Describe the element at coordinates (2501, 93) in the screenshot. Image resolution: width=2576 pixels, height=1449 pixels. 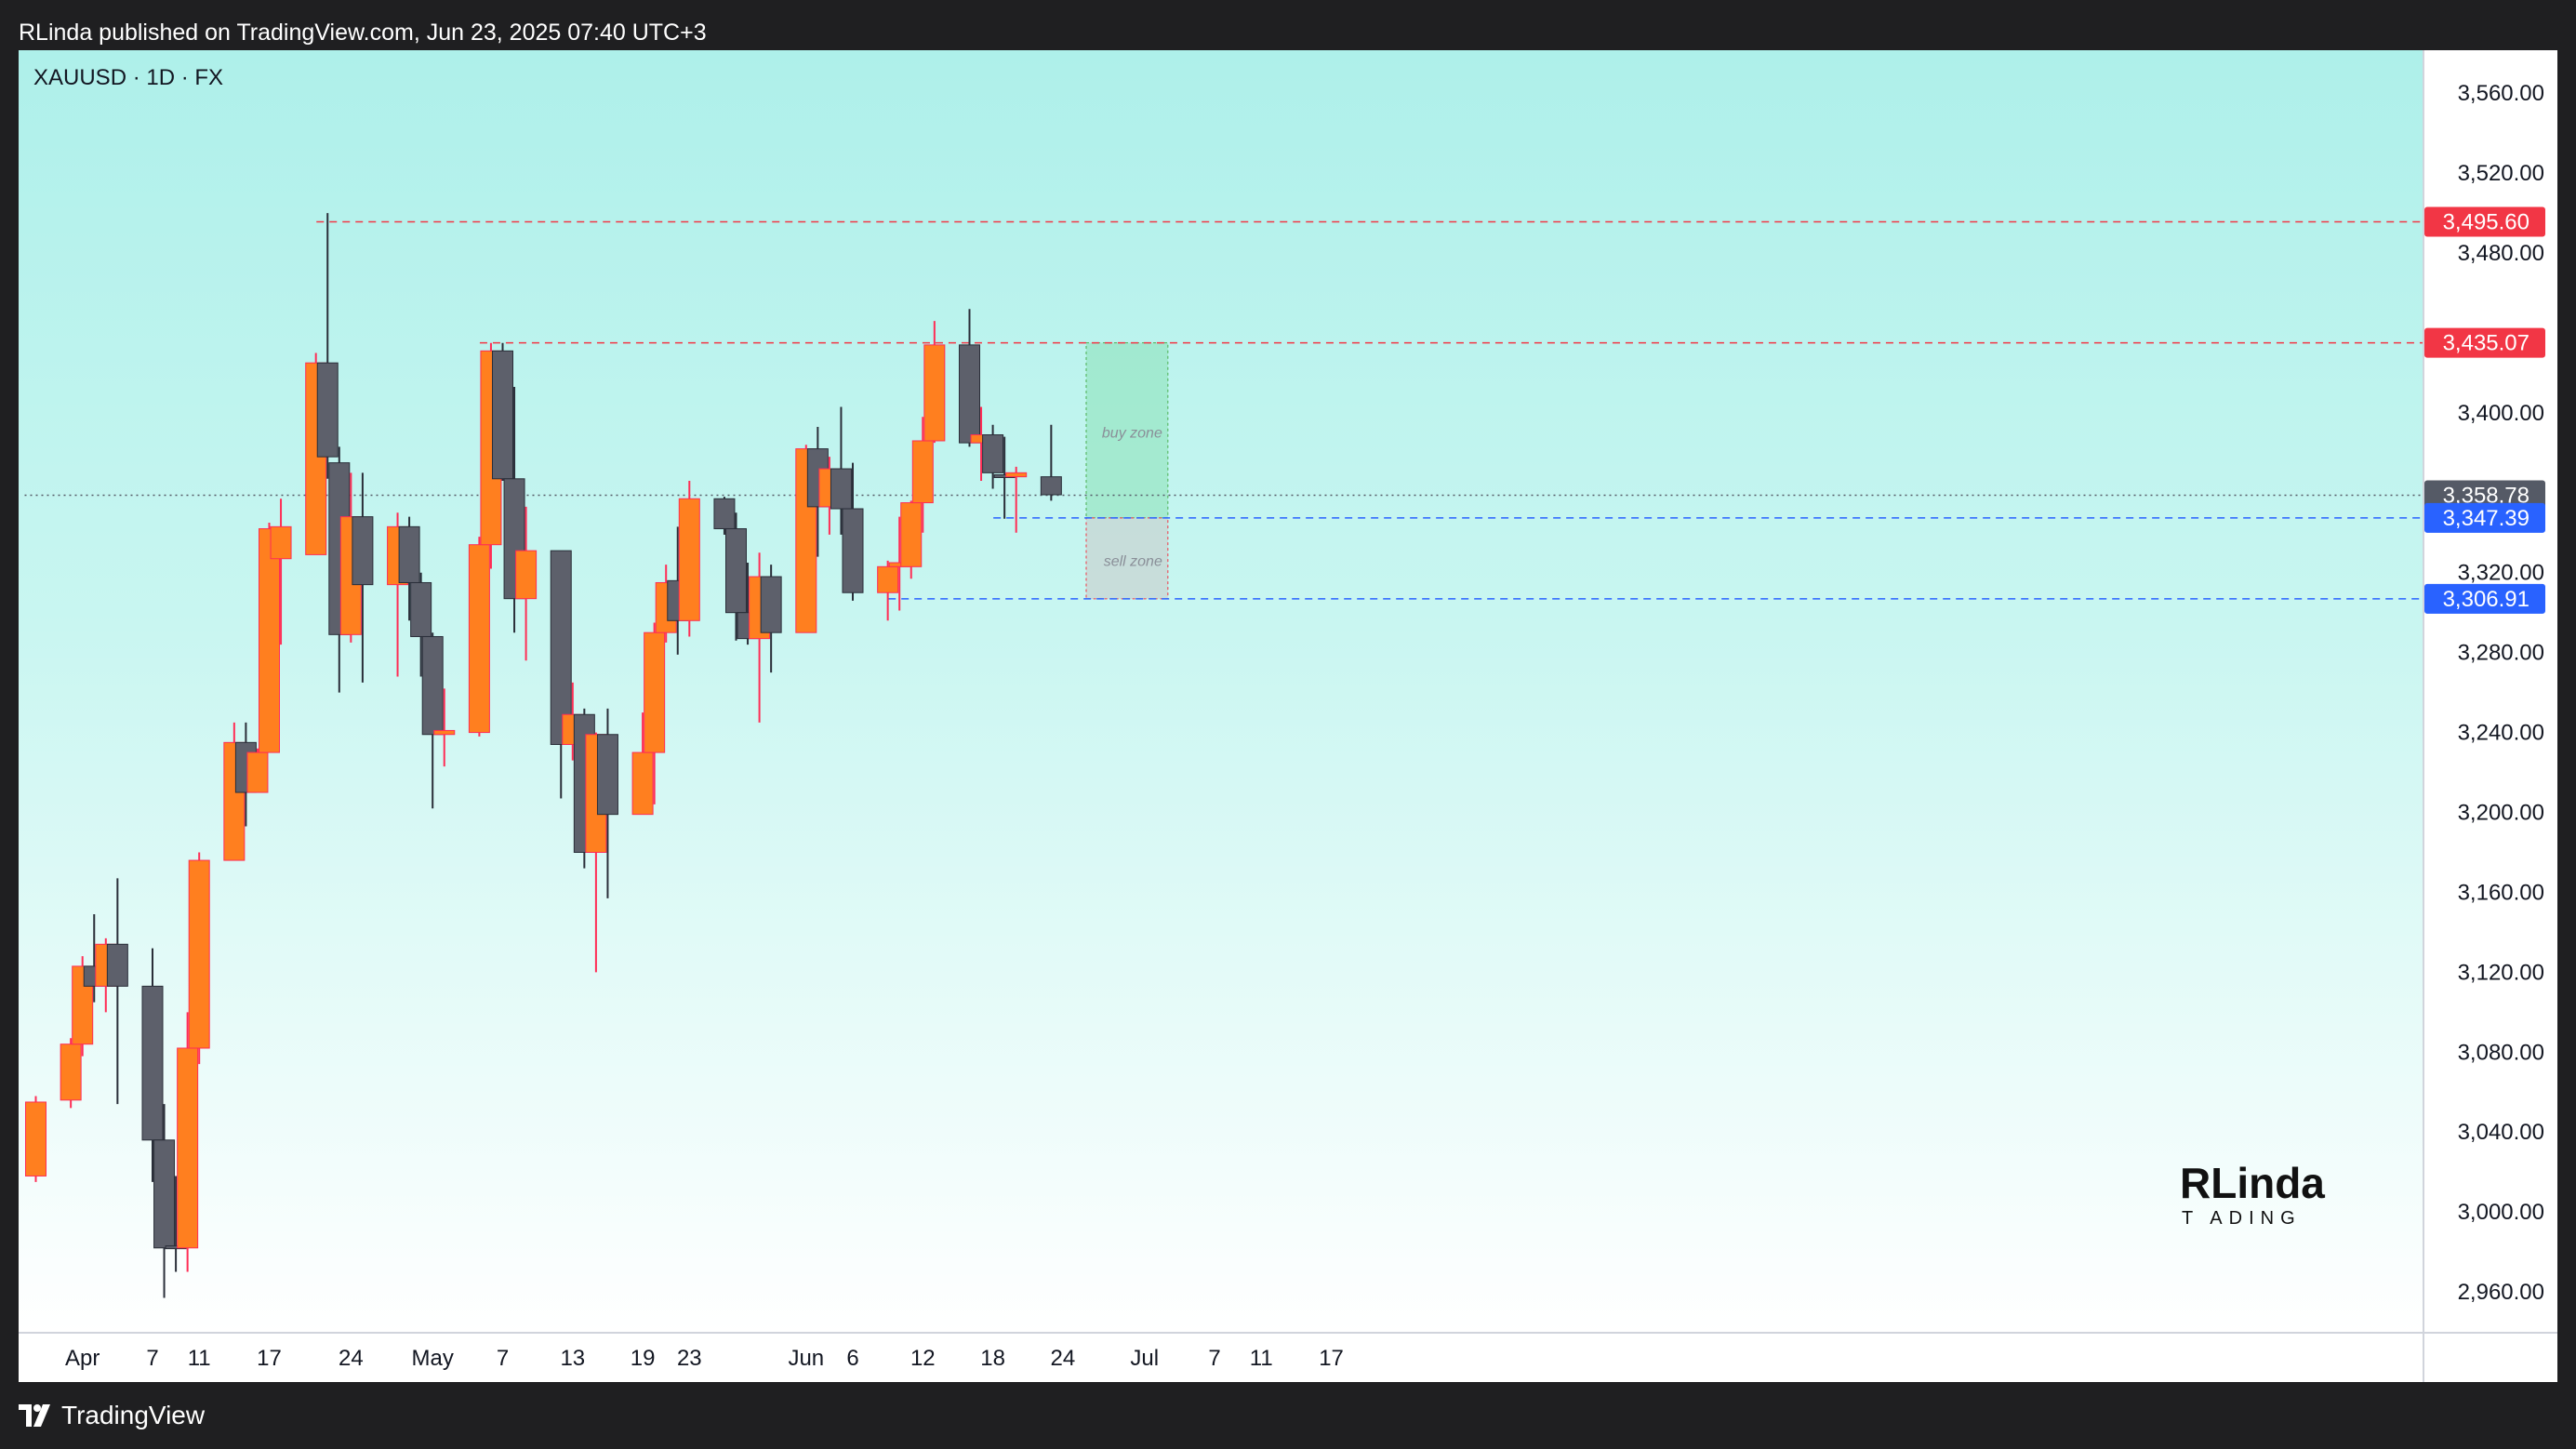
I see `price-tick-label: 3,560.00` at that location.